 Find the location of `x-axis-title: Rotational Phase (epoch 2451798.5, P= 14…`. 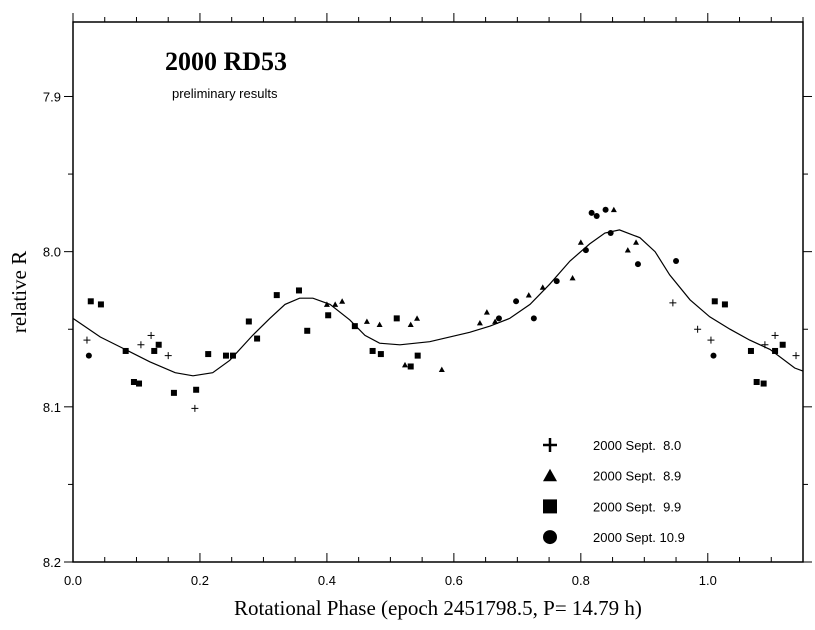

x-axis-title: Rotational Phase (epoch 2451798.5, P= 14… is located at coordinates (438, 608).